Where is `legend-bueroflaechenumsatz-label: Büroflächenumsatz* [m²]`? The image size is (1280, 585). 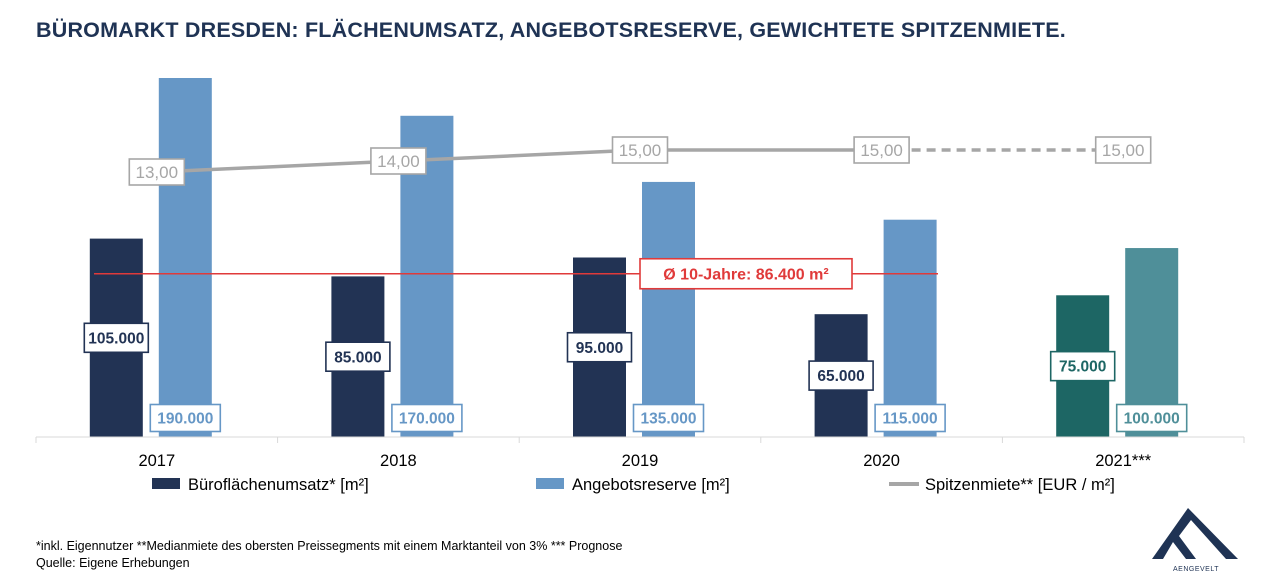
legend-bueroflaechenumsatz-label: Büroflächenumsatz* [m²] is located at coordinates (278, 485).